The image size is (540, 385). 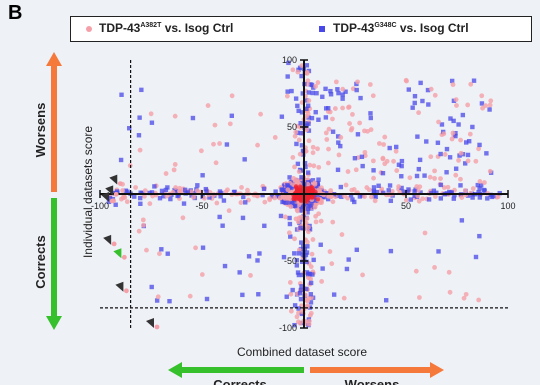 I want to click on x-tick-label: -50, so click(x=201, y=206).